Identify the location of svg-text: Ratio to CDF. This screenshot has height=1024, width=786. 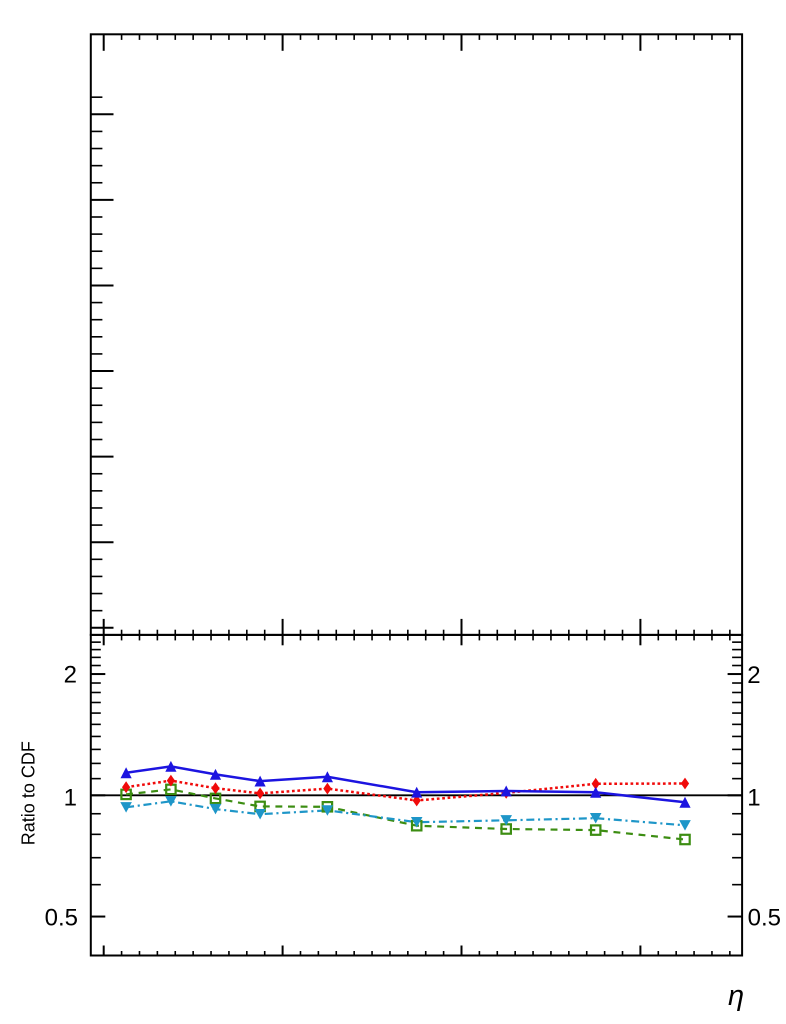
(28, 793).